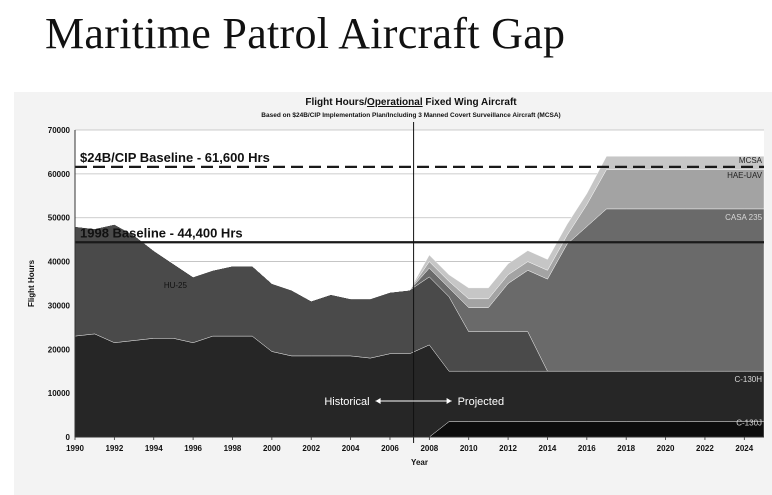  Describe the element at coordinates (548, 448) in the screenshot. I see `x-tick-label: 2014` at that location.